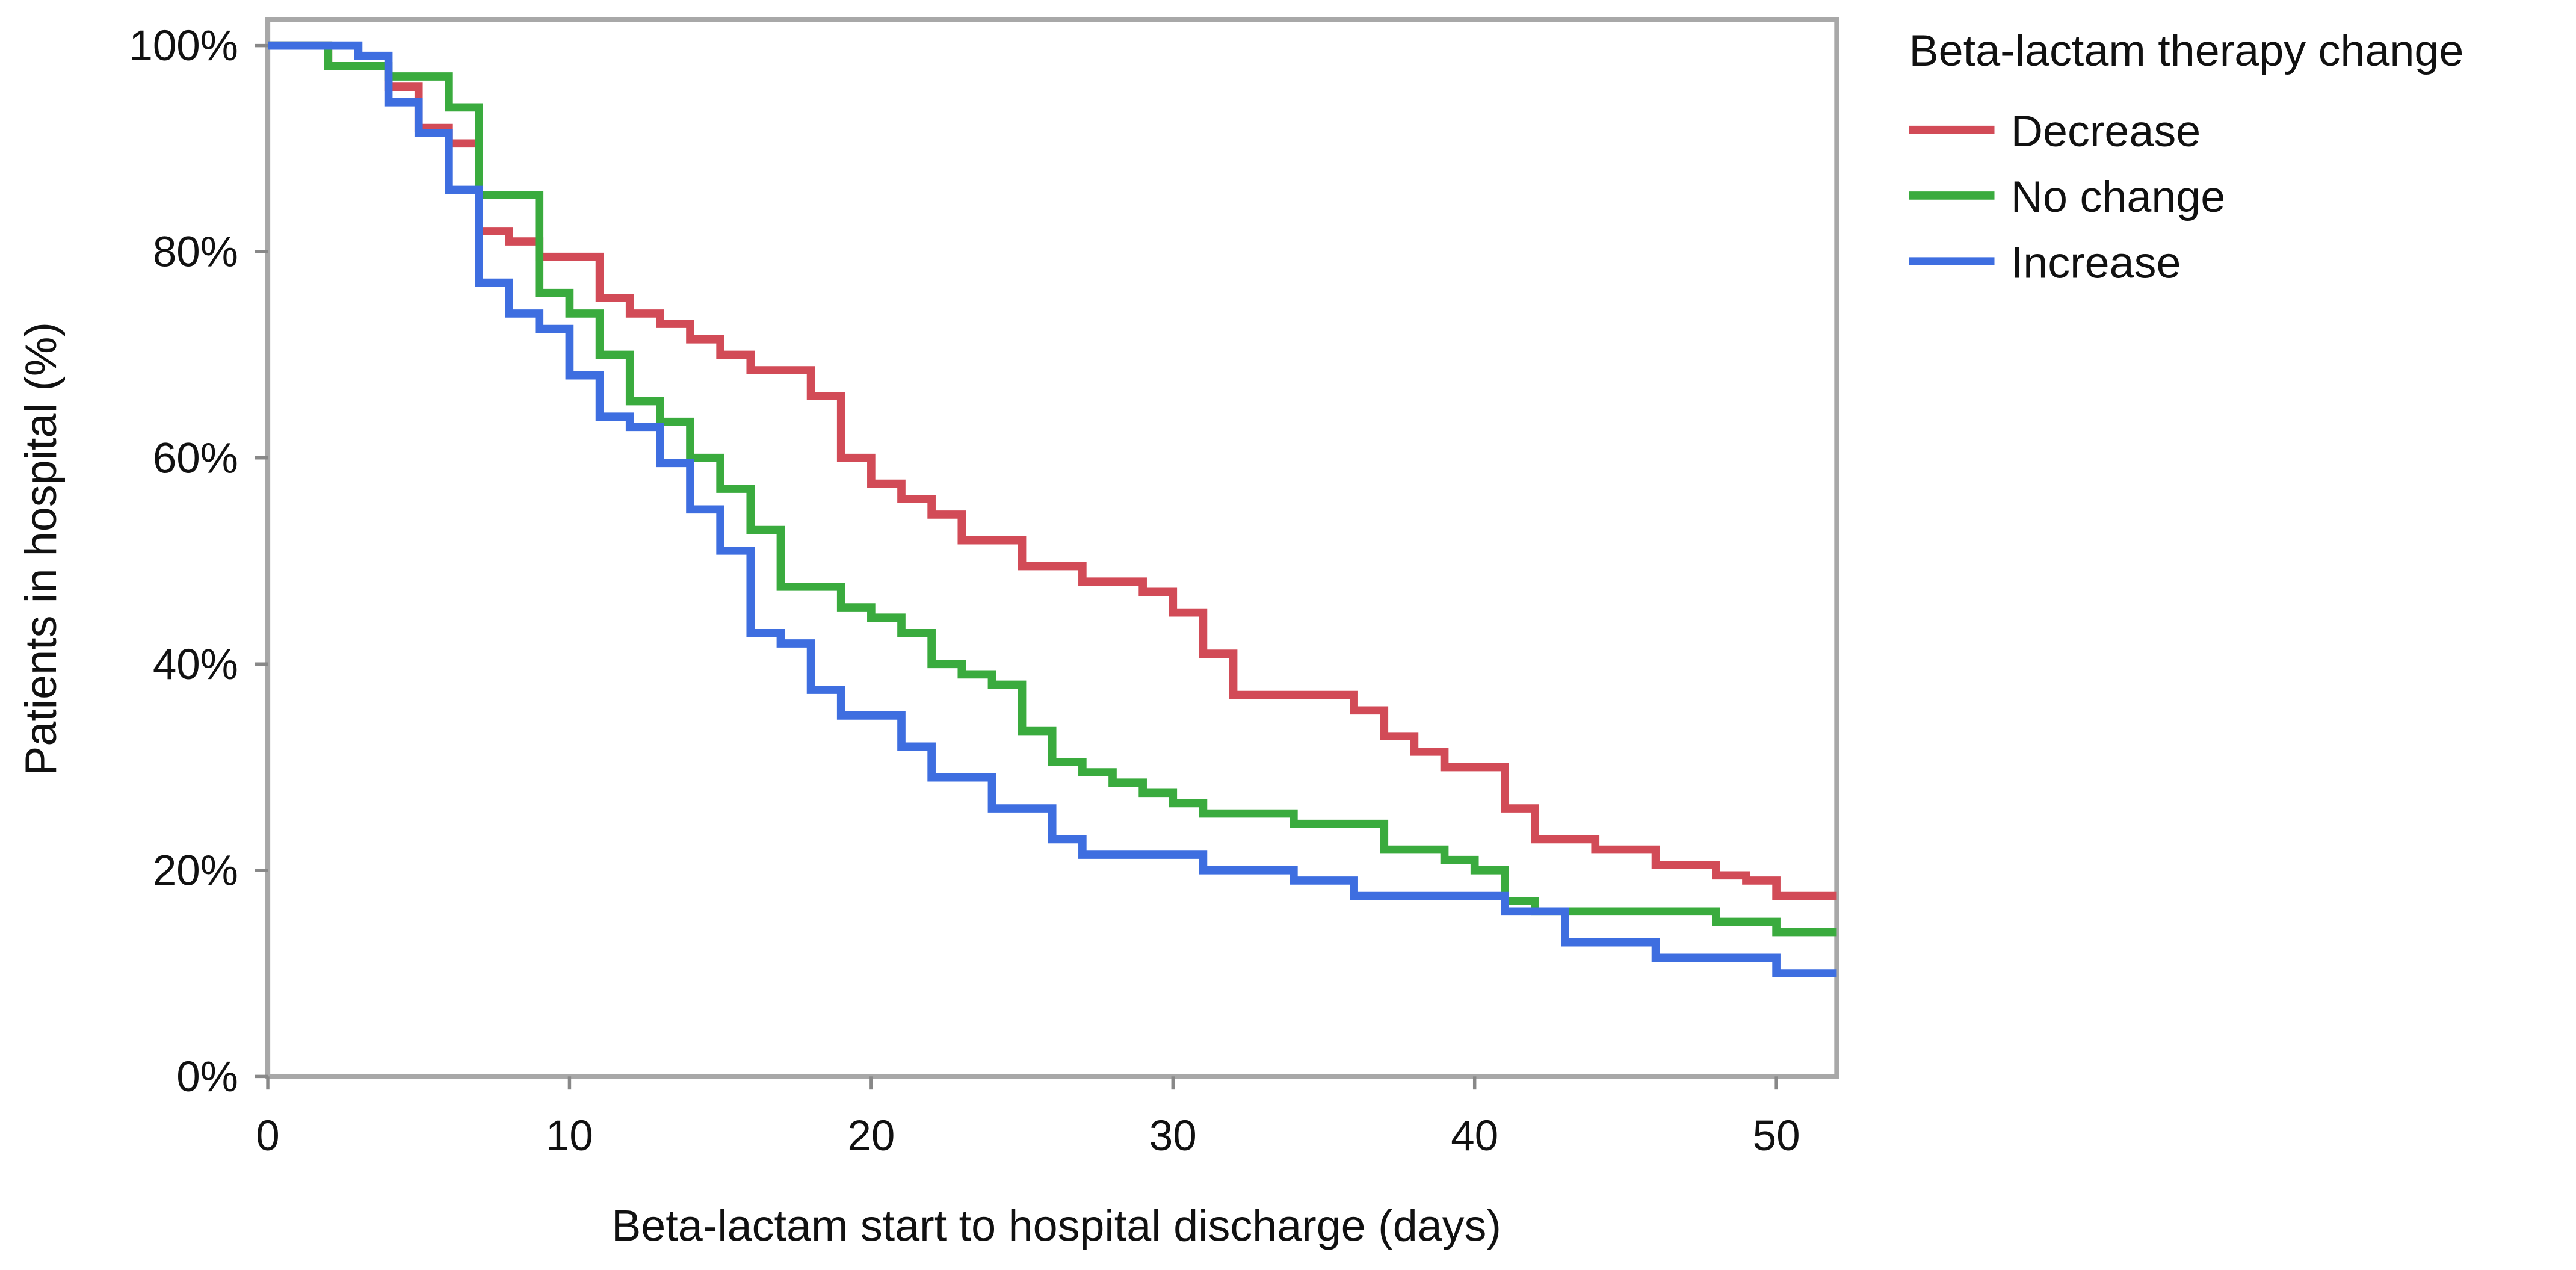 The height and width of the screenshot is (1270, 2576). I want to click on legend-label: Decrease, so click(2106, 131).